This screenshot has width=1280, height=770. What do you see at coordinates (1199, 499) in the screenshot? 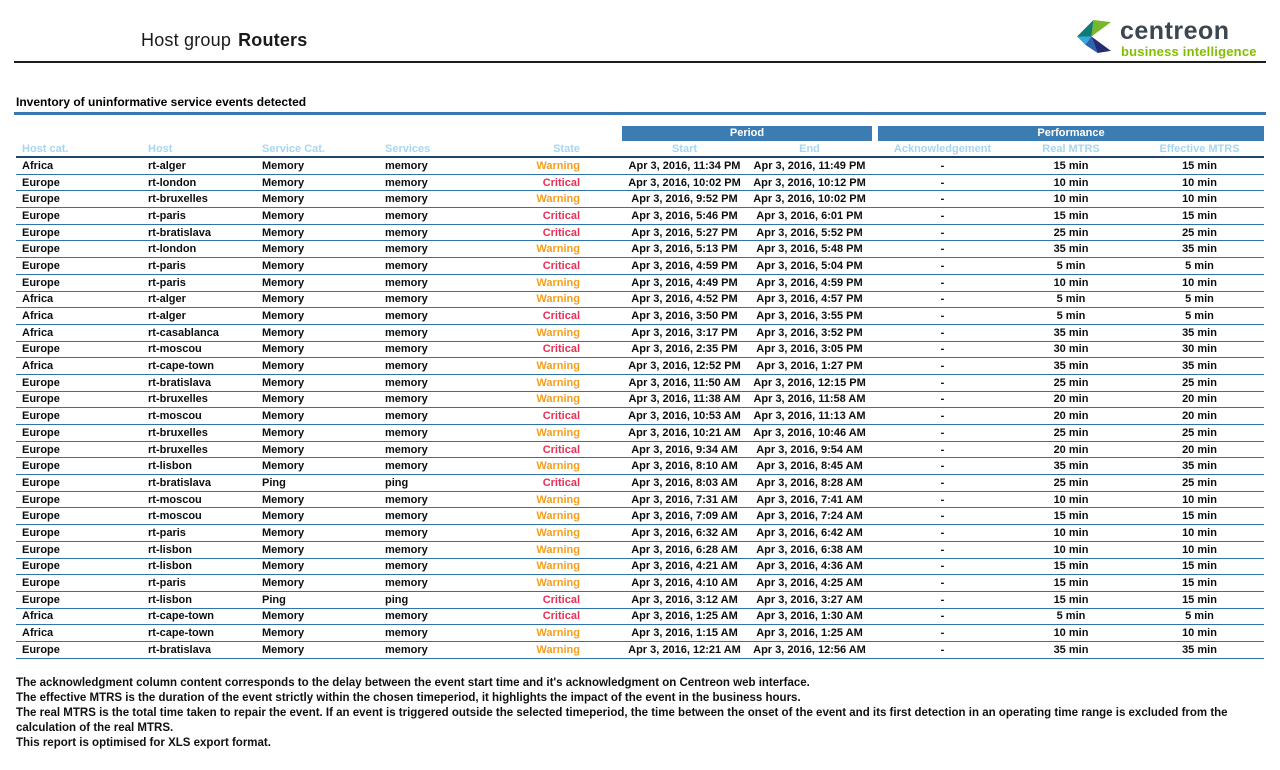
I see `cell-effective-mtrs: 10 min` at bounding box center [1199, 499].